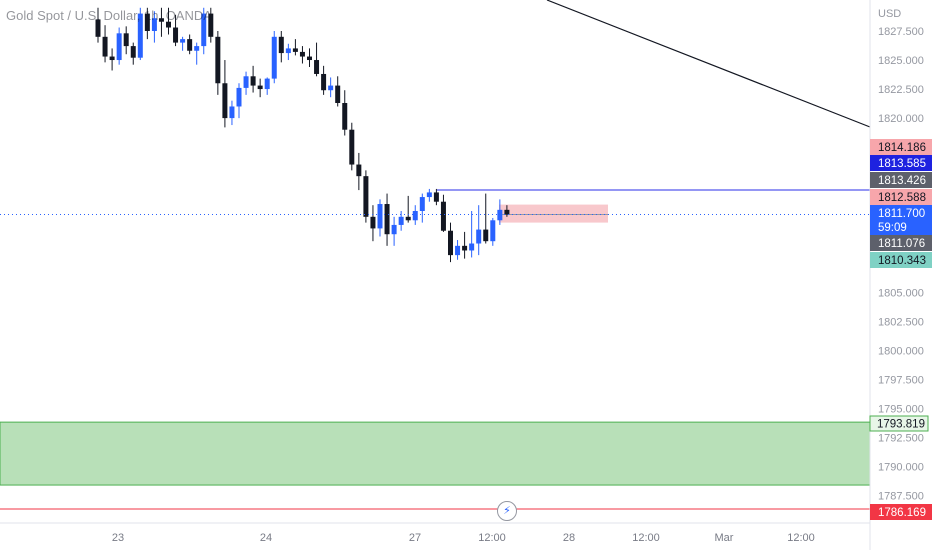 This screenshot has height=550, width=932. I want to click on price-label-stop, so click(901, 197).